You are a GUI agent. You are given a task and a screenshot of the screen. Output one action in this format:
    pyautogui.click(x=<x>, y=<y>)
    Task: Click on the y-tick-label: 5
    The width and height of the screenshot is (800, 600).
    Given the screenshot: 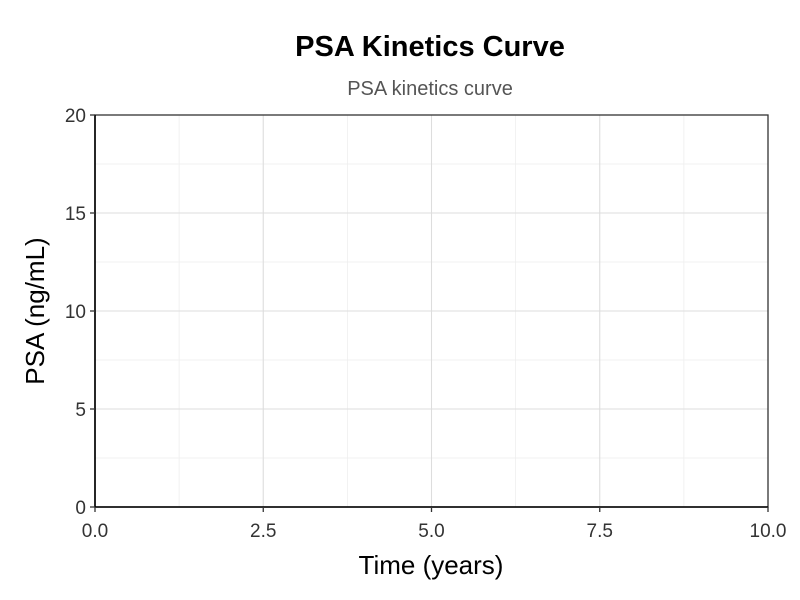 What is the action you would take?
    pyautogui.click(x=80, y=410)
    